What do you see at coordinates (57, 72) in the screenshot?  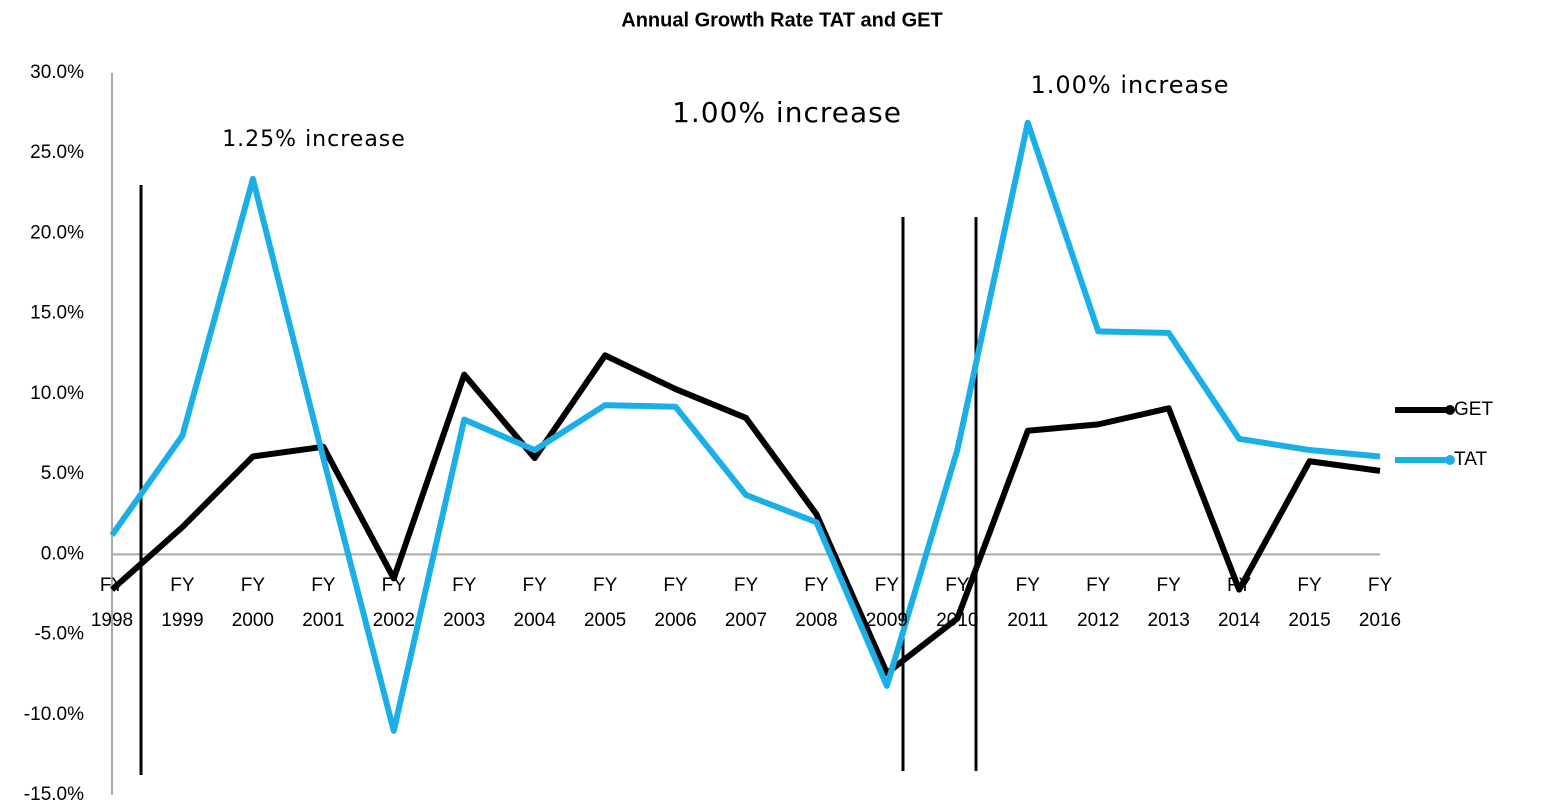 I see `y-tick-label: 30.0%` at bounding box center [57, 72].